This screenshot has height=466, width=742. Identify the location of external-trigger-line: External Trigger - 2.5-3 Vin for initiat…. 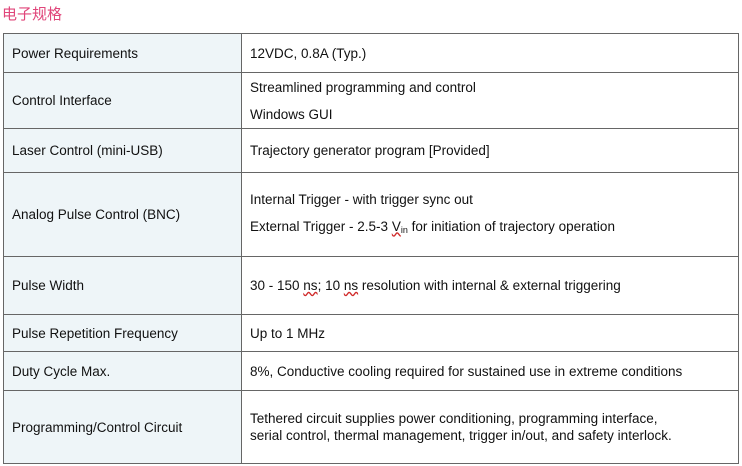
(494, 228).